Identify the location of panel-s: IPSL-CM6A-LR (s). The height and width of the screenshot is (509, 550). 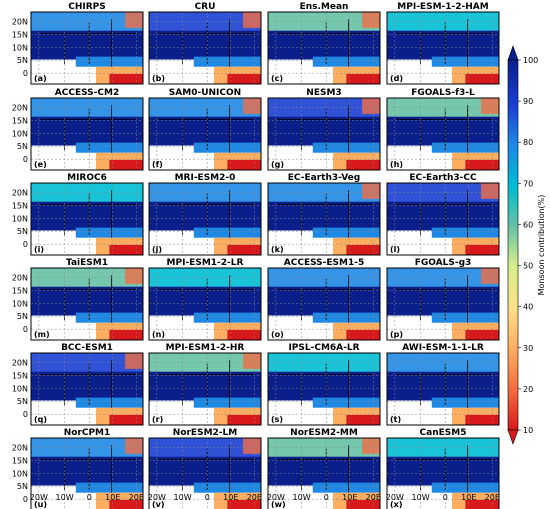
(324, 384).